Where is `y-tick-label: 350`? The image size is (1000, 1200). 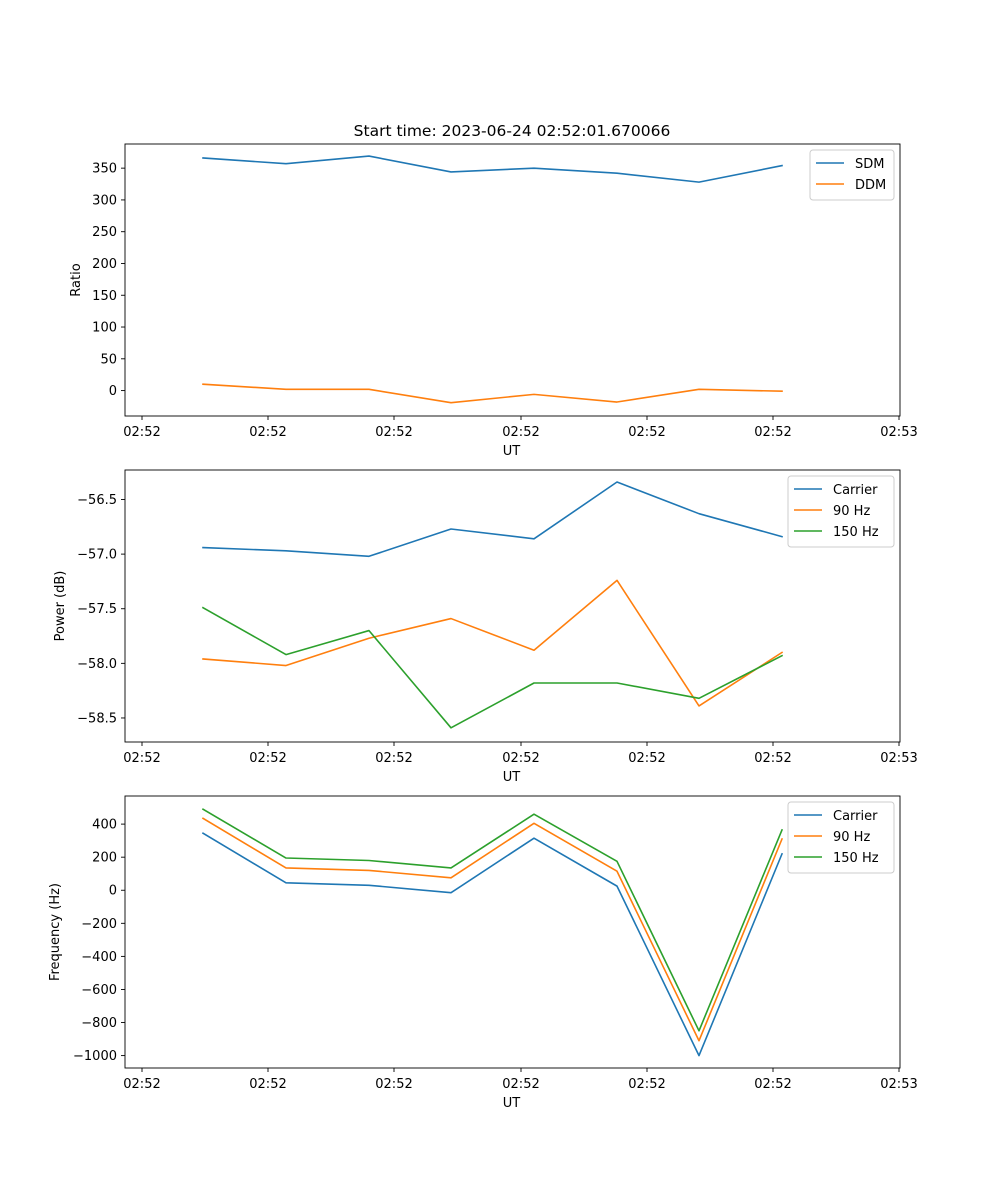
y-tick-label: 350 is located at coordinates (104, 169).